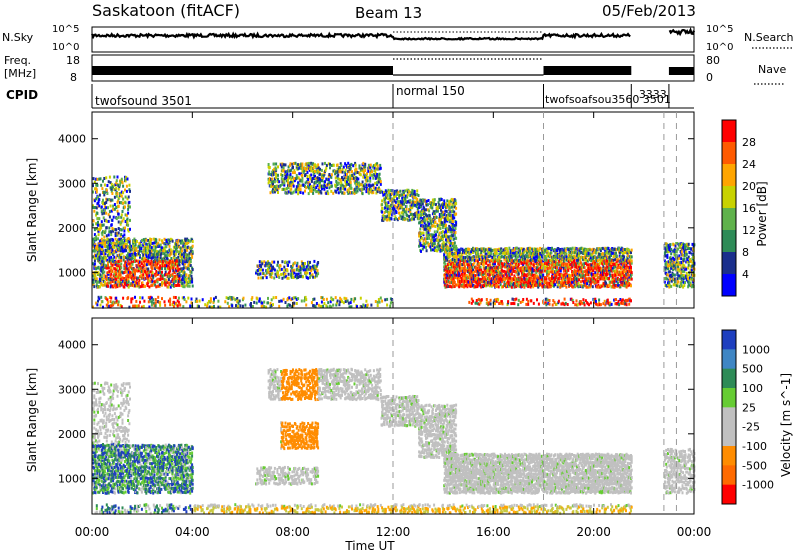 The image size is (800, 554). What do you see at coordinates (18, 37) in the screenshot?
I see `noise-left-label: N.Sky` at bounding box center [18, 37].